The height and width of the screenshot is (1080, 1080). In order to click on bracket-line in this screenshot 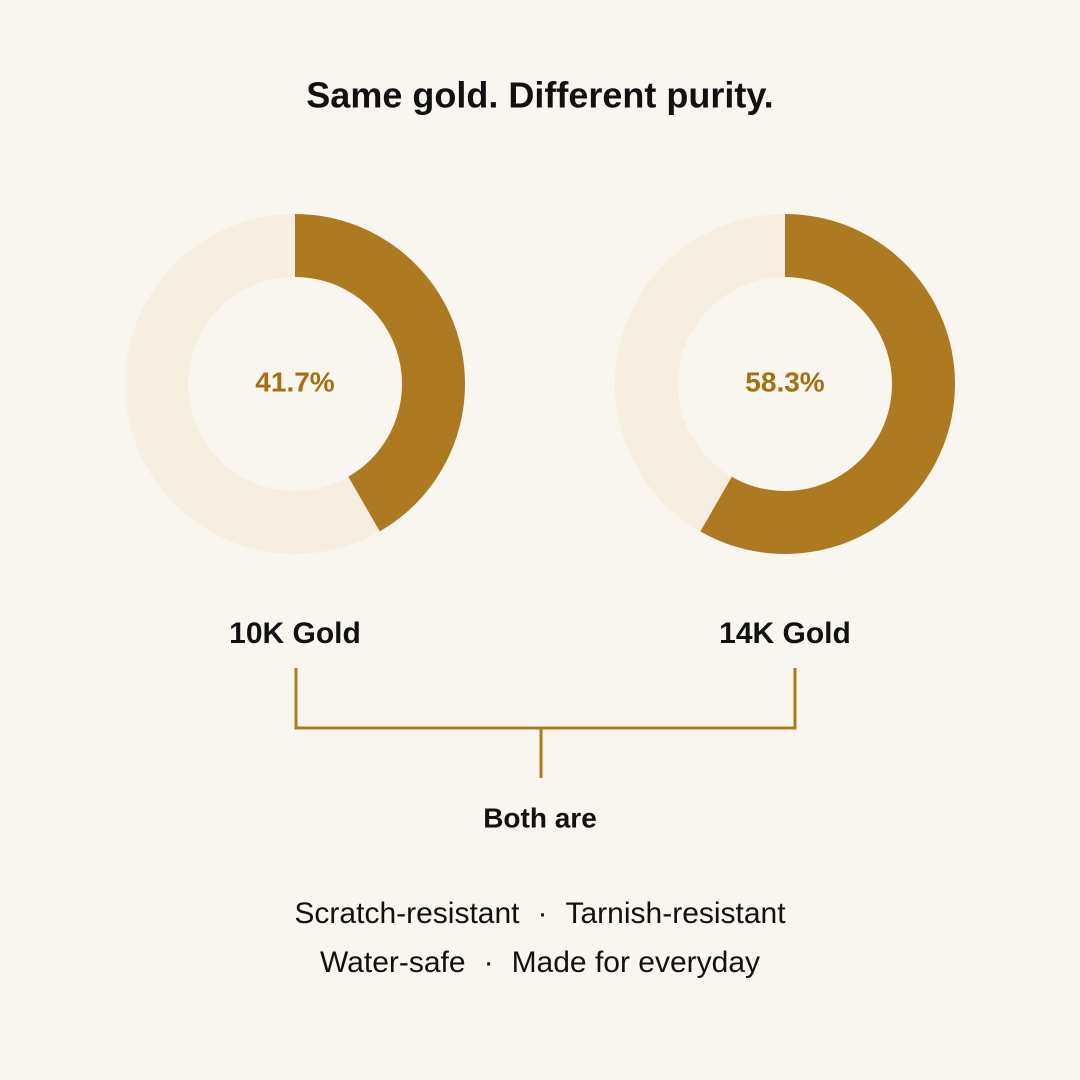, I will do `click(545, 699)`.